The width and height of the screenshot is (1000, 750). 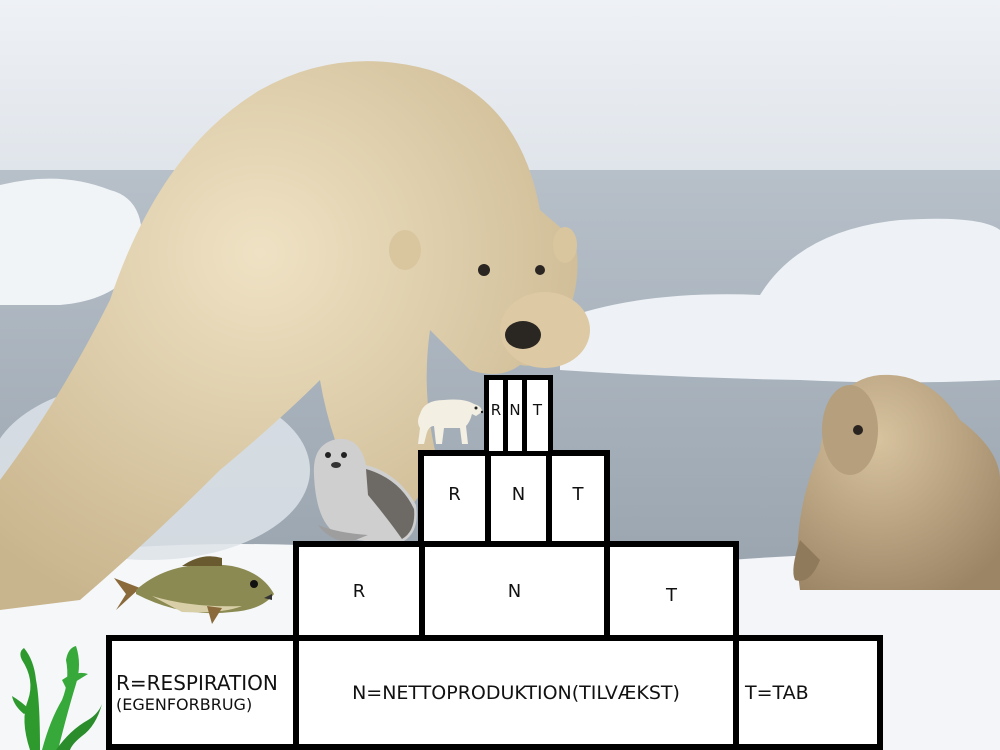 I want to click on level2-n-label: N, so click(x=514, y=591).